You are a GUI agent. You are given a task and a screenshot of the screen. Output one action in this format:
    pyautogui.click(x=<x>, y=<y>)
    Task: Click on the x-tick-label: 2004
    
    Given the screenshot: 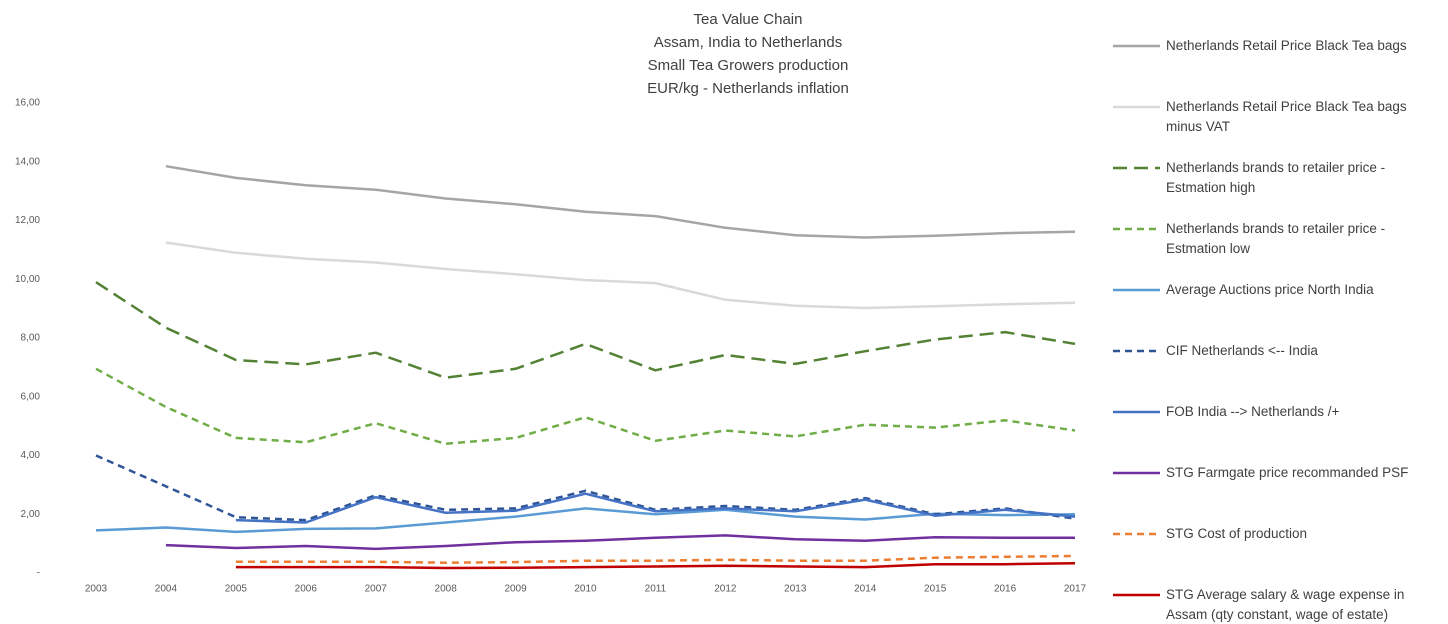 What is the action you would take?
    pyautogui.click(x=166, y=589)
    